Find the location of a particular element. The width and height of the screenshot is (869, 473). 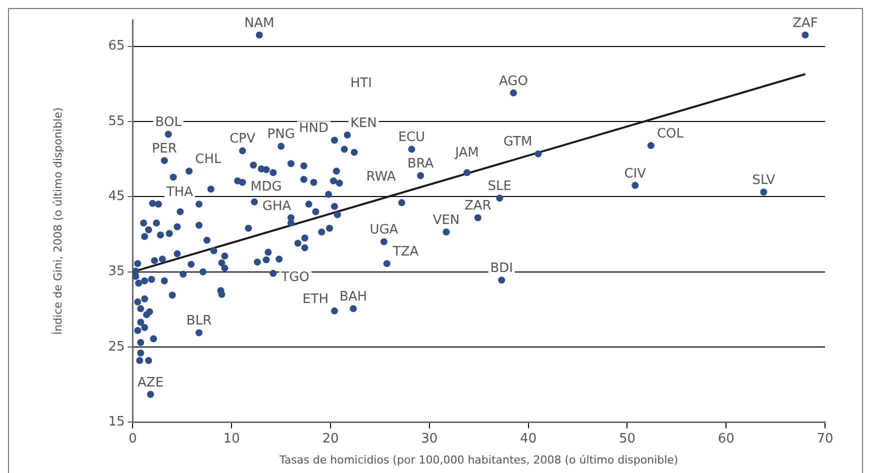

y-tick-label: 15 is located at coordinates (116, 422).